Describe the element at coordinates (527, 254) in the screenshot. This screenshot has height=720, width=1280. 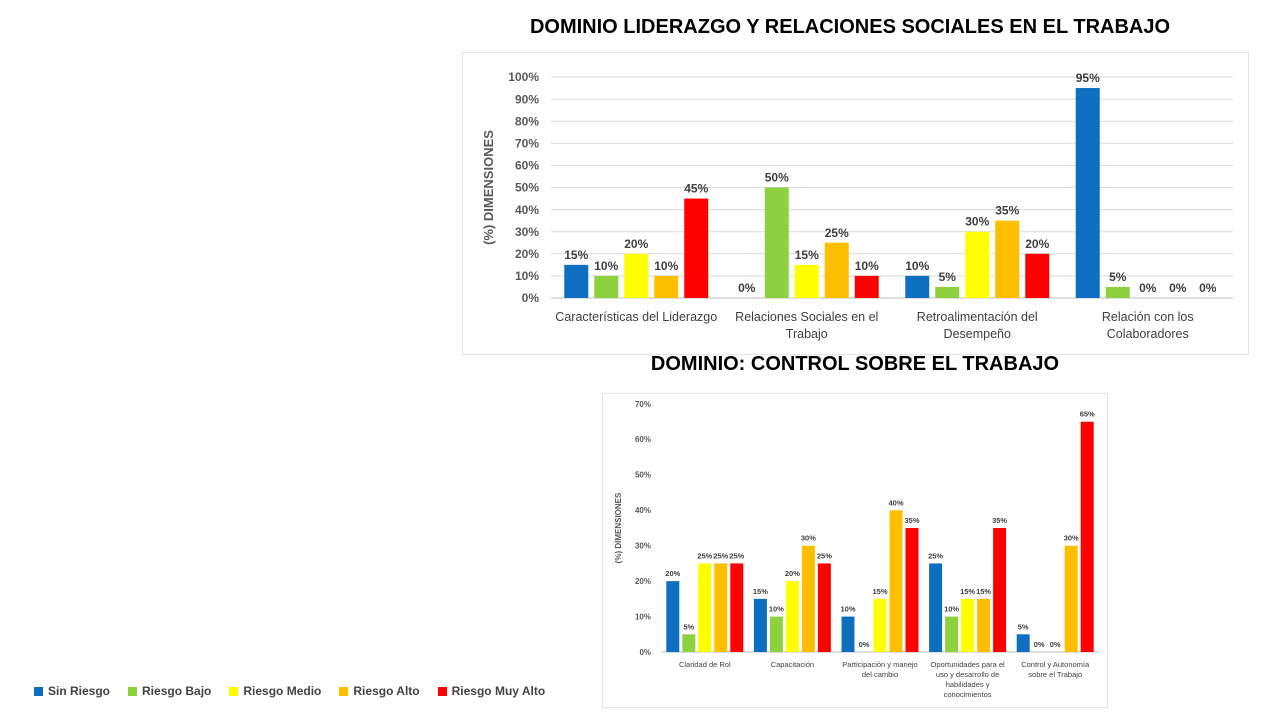
I see `y-tick-label: 20%` at that location.